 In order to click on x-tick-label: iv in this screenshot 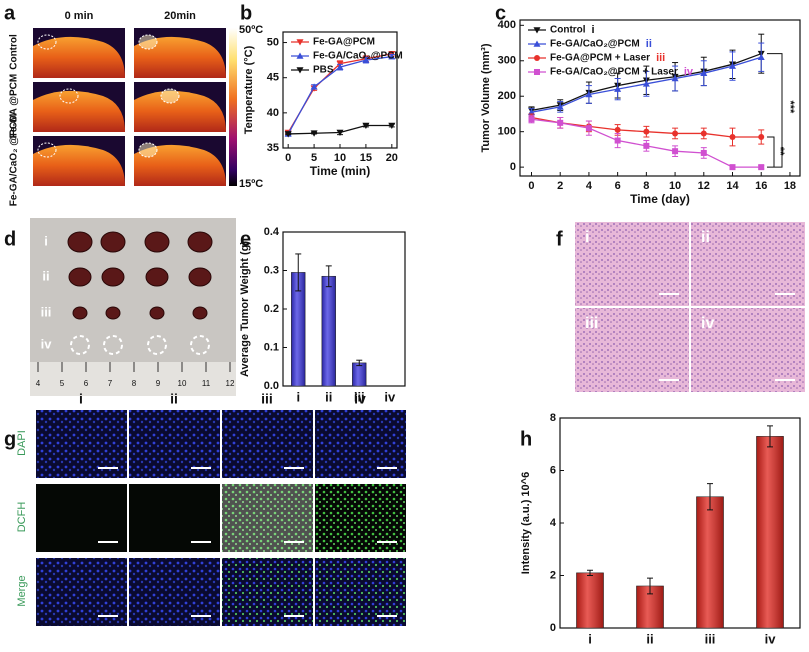, I will do `click(771, 638)`.